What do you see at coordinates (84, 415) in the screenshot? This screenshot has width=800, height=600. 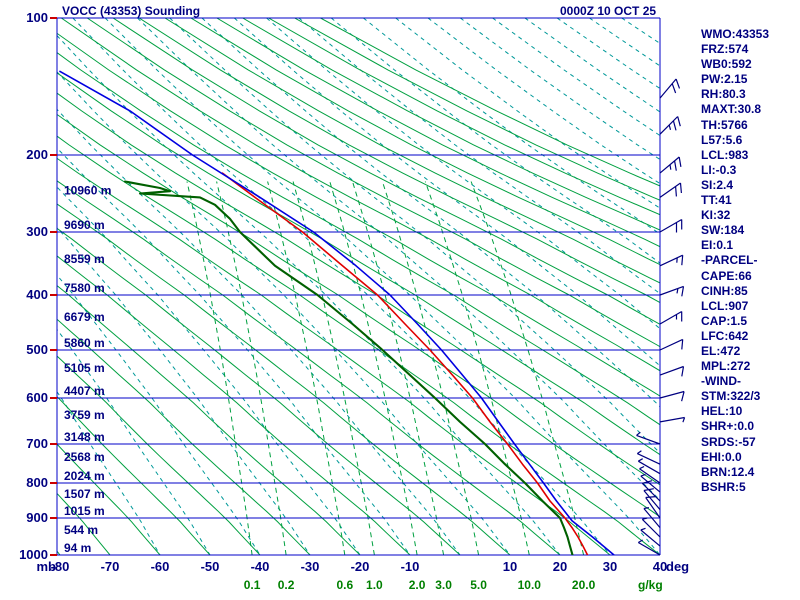 I see `height-label: 3759 m` at bounding box center [84, 415].